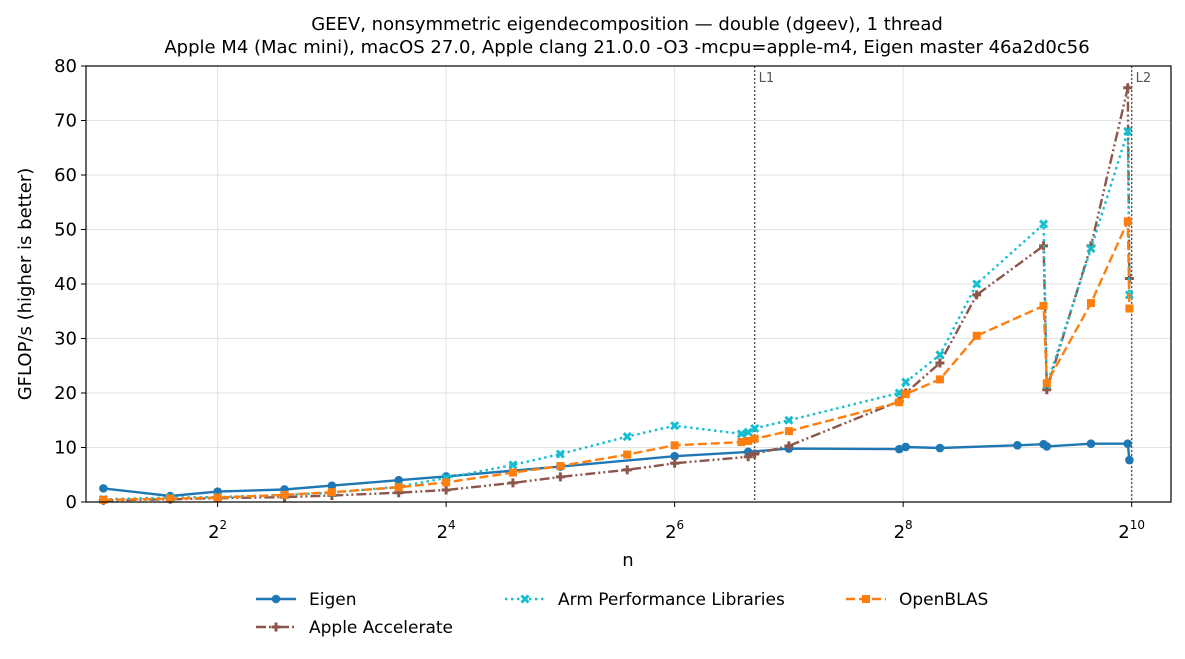  Describe the element at coordinates (65, 66) in the screenshot. I see `y-tick-label: 80` at that location.